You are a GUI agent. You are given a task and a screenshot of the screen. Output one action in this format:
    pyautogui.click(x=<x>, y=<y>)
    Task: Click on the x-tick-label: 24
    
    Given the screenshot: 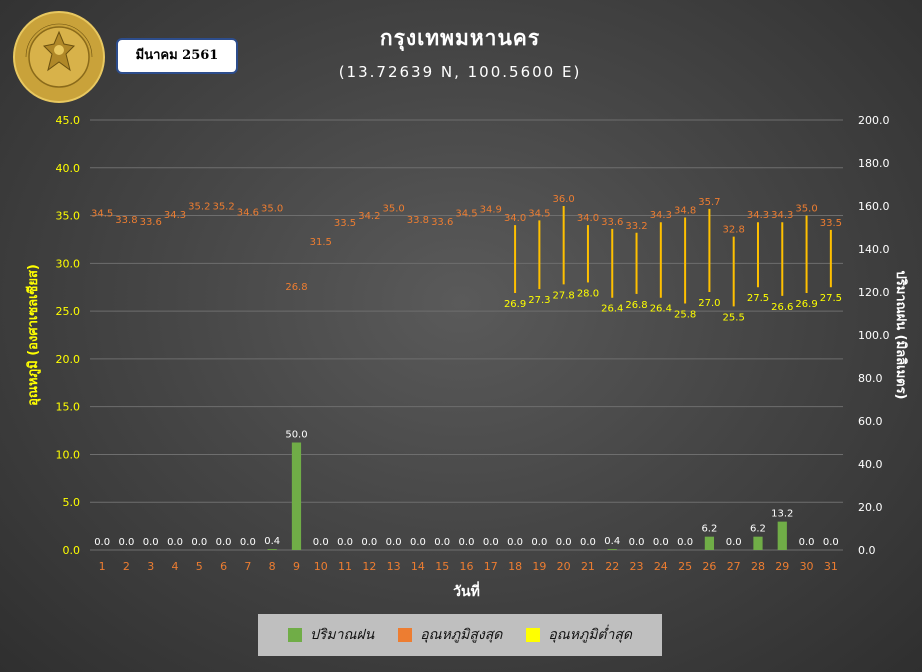 What is the action you would take?
    pyautogui.click(x=661, y=566)
    